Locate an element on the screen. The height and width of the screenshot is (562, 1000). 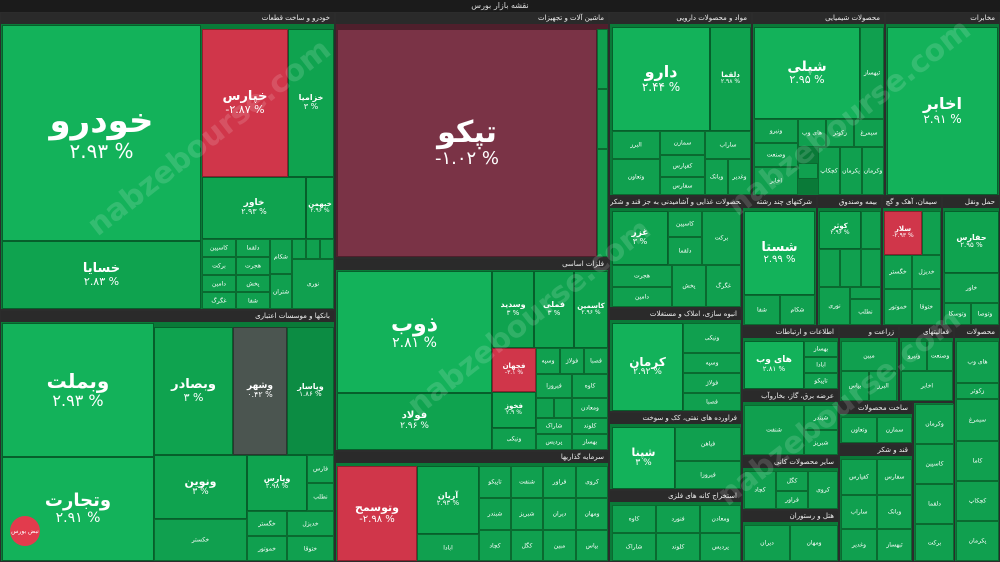
tile-small: های وب is located at coordinates (812, 133).